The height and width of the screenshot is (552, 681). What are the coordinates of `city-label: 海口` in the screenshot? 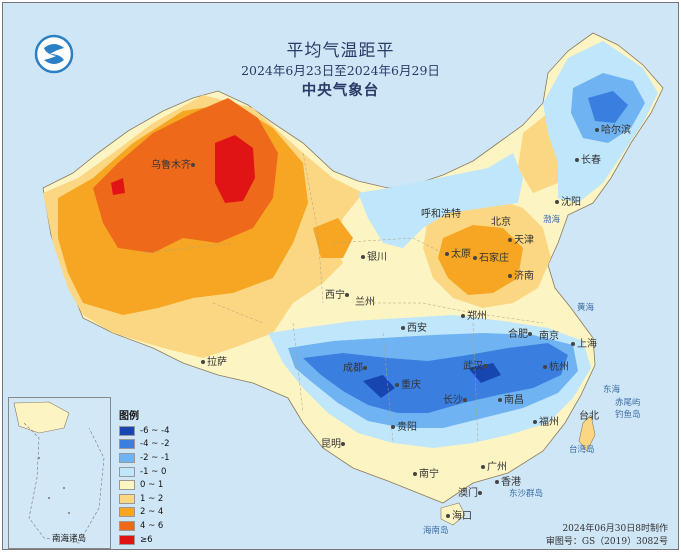 It's located at (459, 514).